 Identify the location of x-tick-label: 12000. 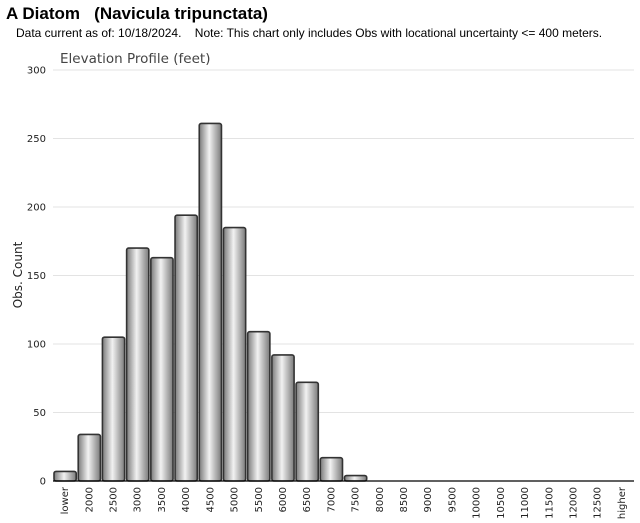
(573, 503).